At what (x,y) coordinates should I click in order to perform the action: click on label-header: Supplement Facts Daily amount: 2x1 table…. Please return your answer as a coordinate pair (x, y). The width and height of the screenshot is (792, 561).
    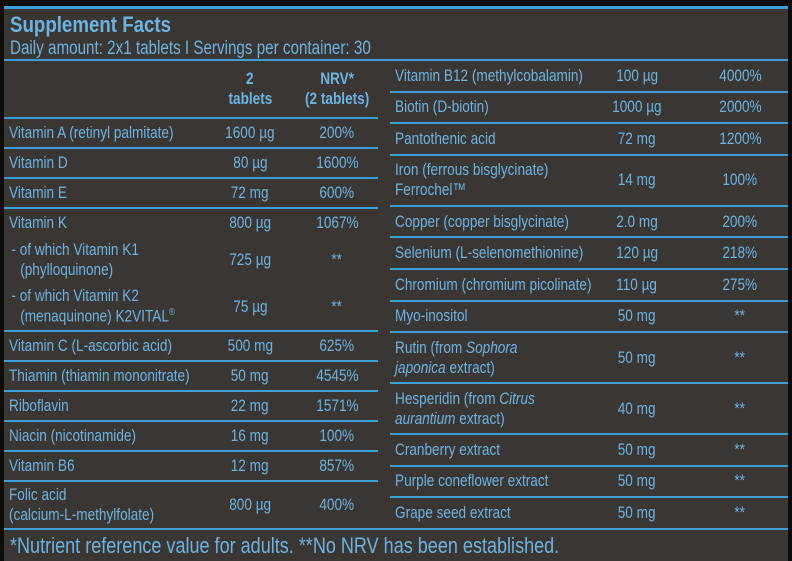
    Looking at the image, I should click on (396, 35).